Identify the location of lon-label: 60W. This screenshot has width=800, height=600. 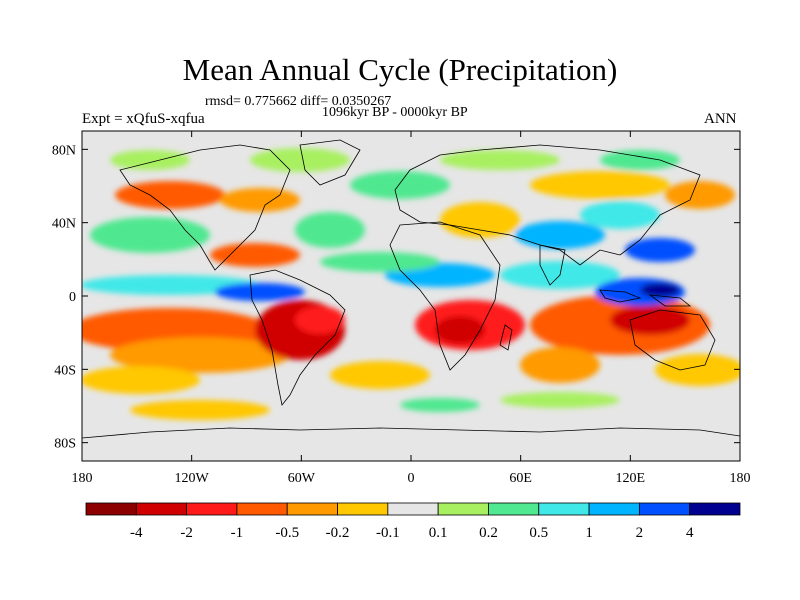
(302, 478).